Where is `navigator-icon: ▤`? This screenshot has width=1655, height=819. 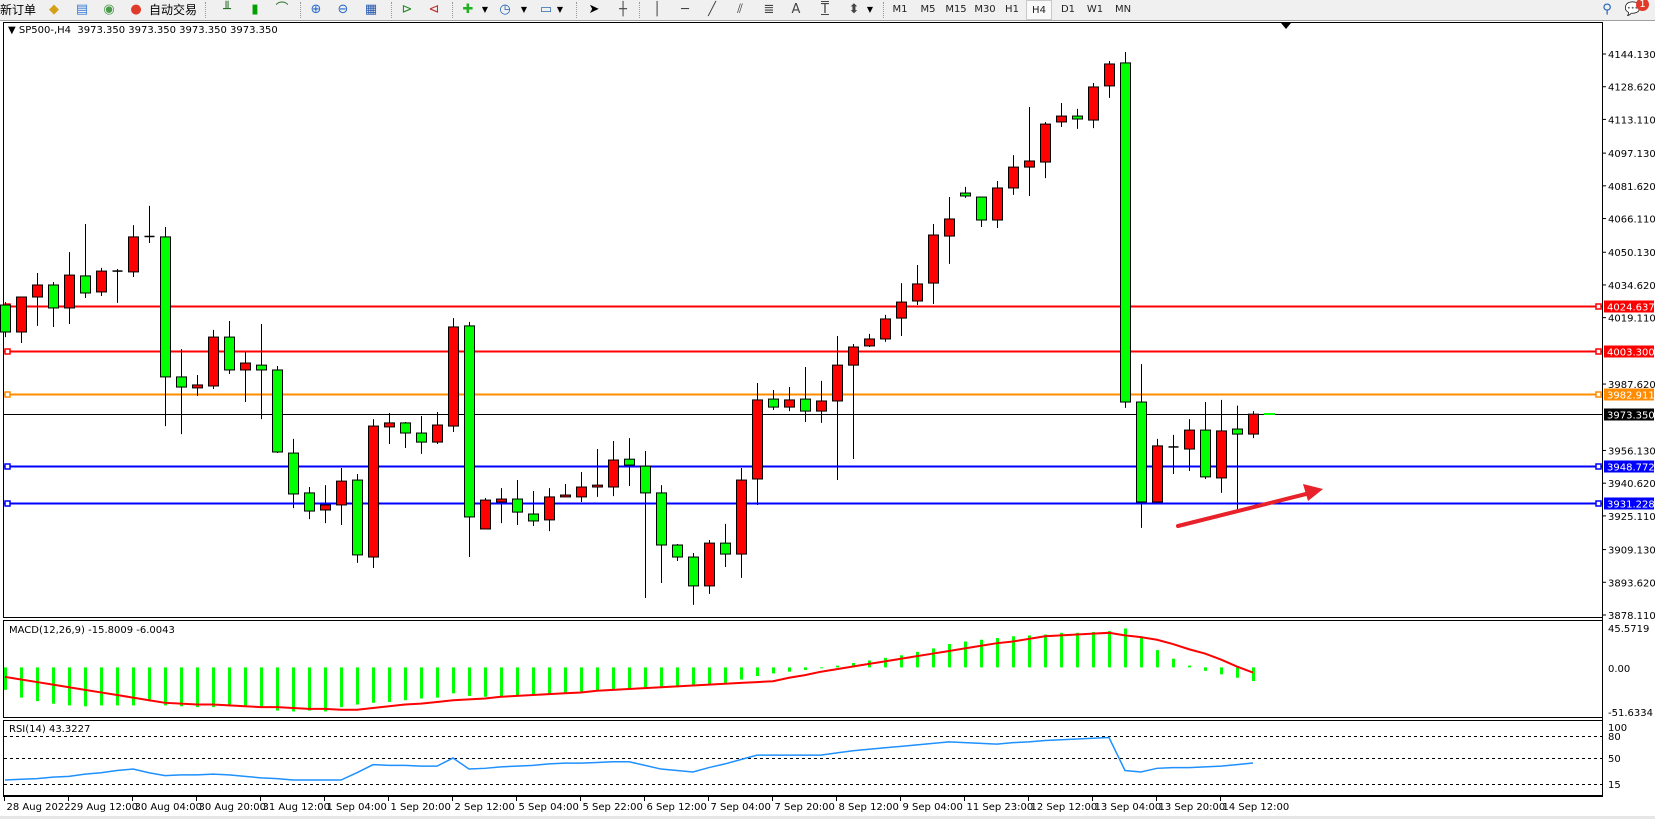
navigator-icon: ▤ is located at coordinates (82, 9).